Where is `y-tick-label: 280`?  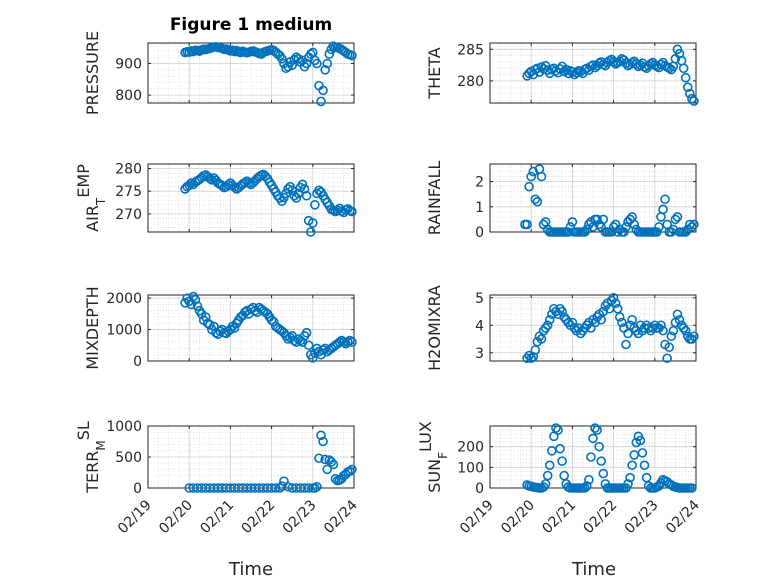 y-tick-label: 280 is located at coordinates (128, 170).